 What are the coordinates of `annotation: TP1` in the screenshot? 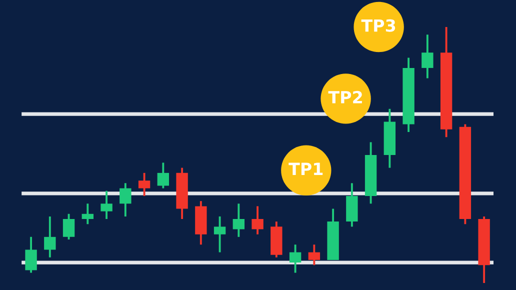 It's located at (305, 168).